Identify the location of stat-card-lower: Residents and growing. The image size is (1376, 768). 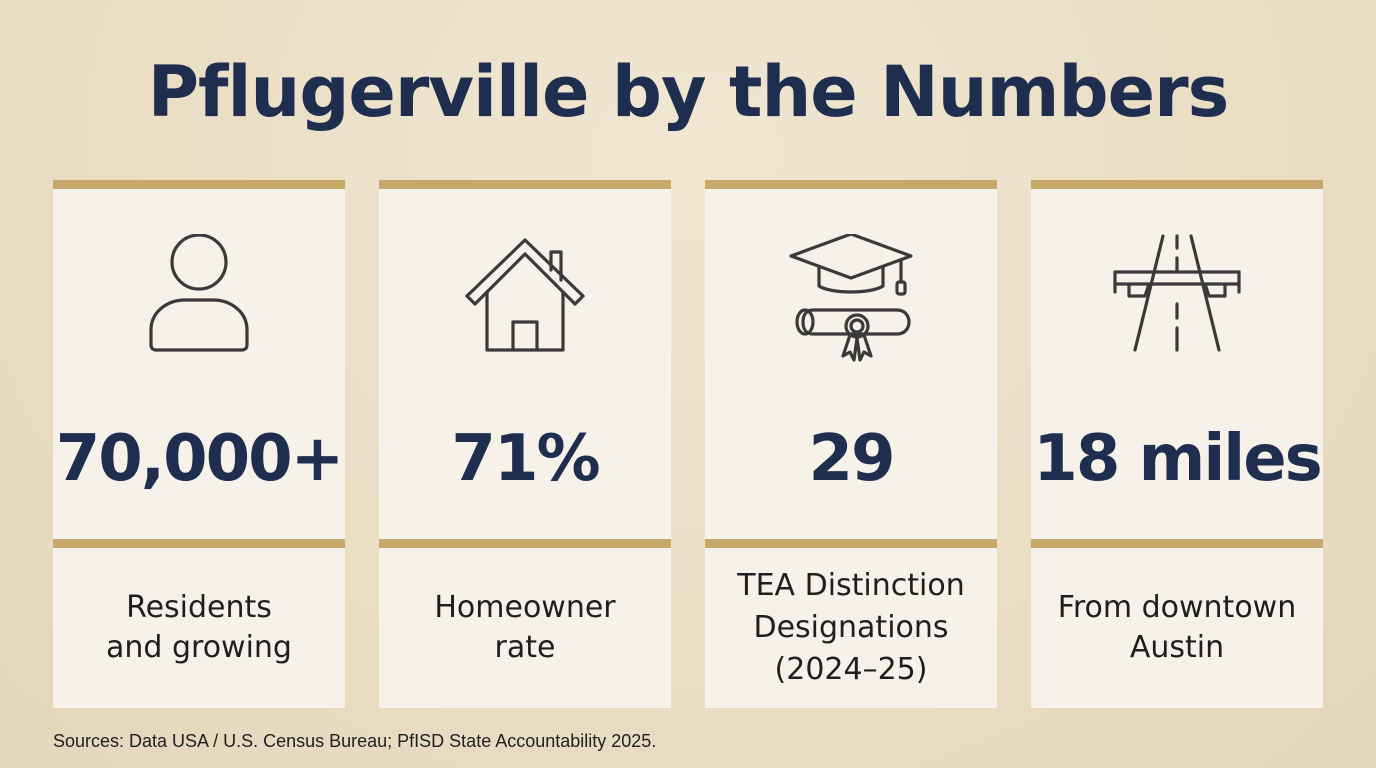
(199, 628).